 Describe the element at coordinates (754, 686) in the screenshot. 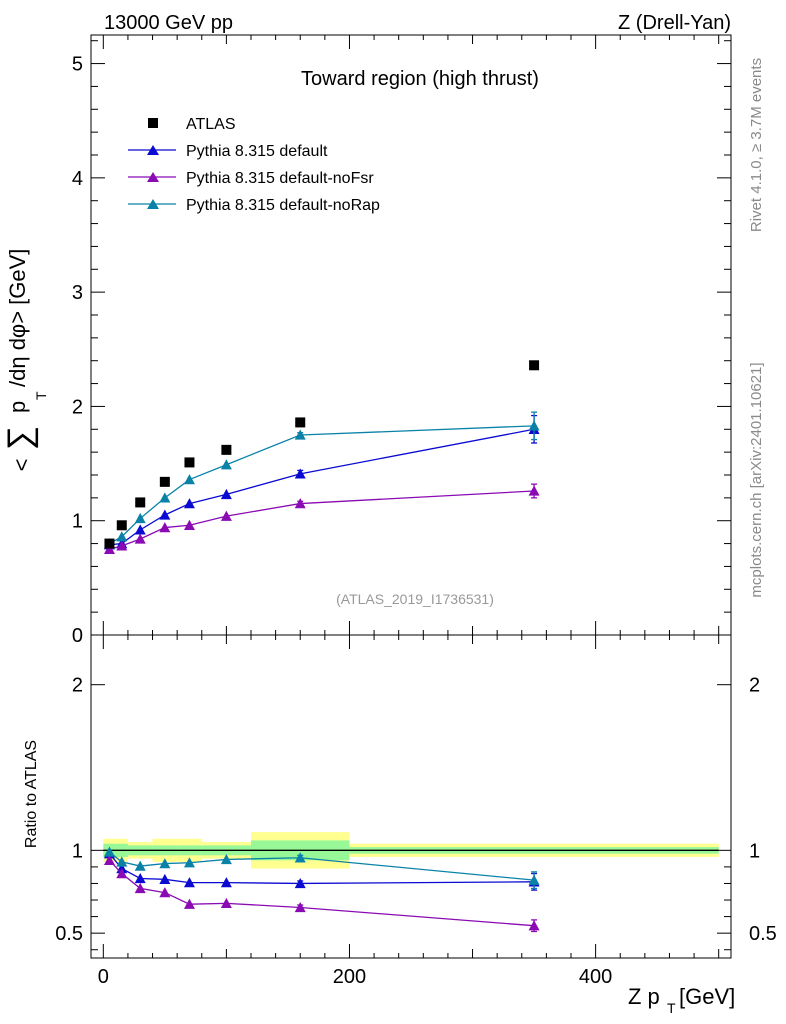

I see `ratio-y-tick-label-right: 2` at that location.